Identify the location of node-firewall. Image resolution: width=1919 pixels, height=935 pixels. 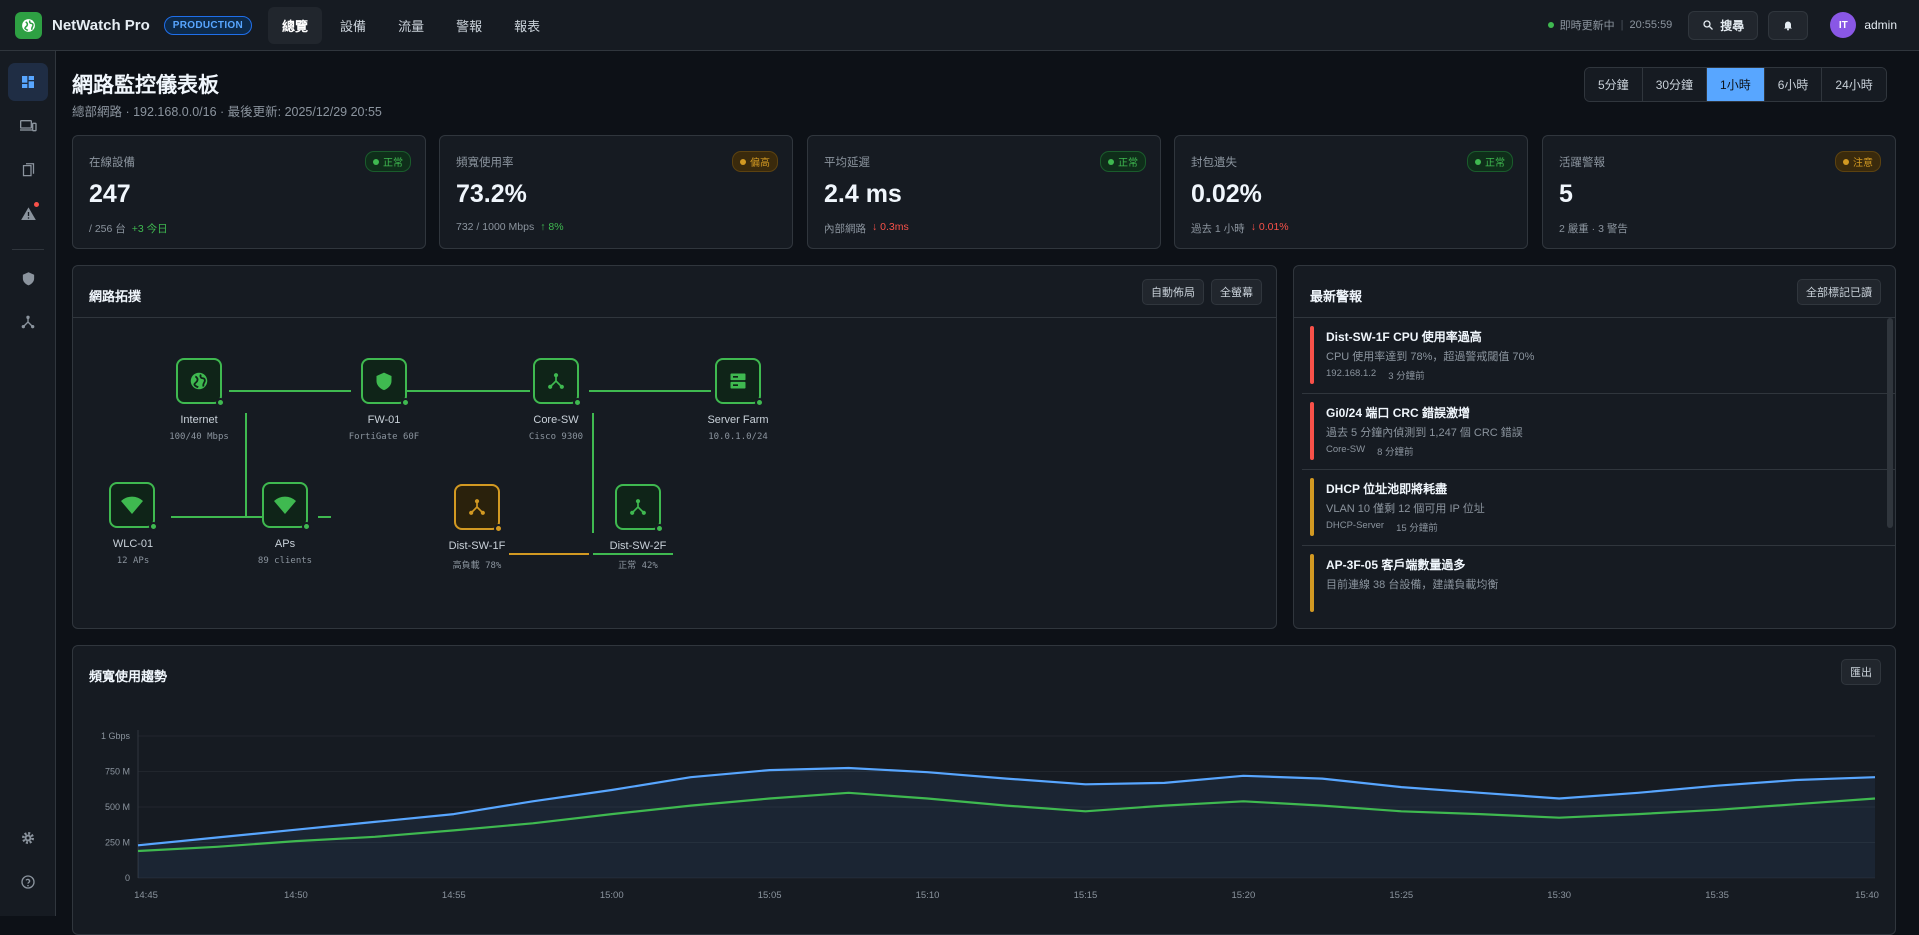
(385, 382).